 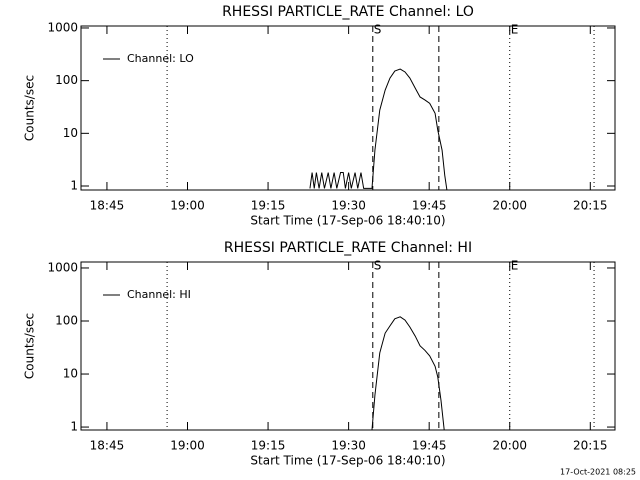 I want to click on chart-title: RHESSI PARTICLE_RATE Channel: HI, so click(x=348, y=248).